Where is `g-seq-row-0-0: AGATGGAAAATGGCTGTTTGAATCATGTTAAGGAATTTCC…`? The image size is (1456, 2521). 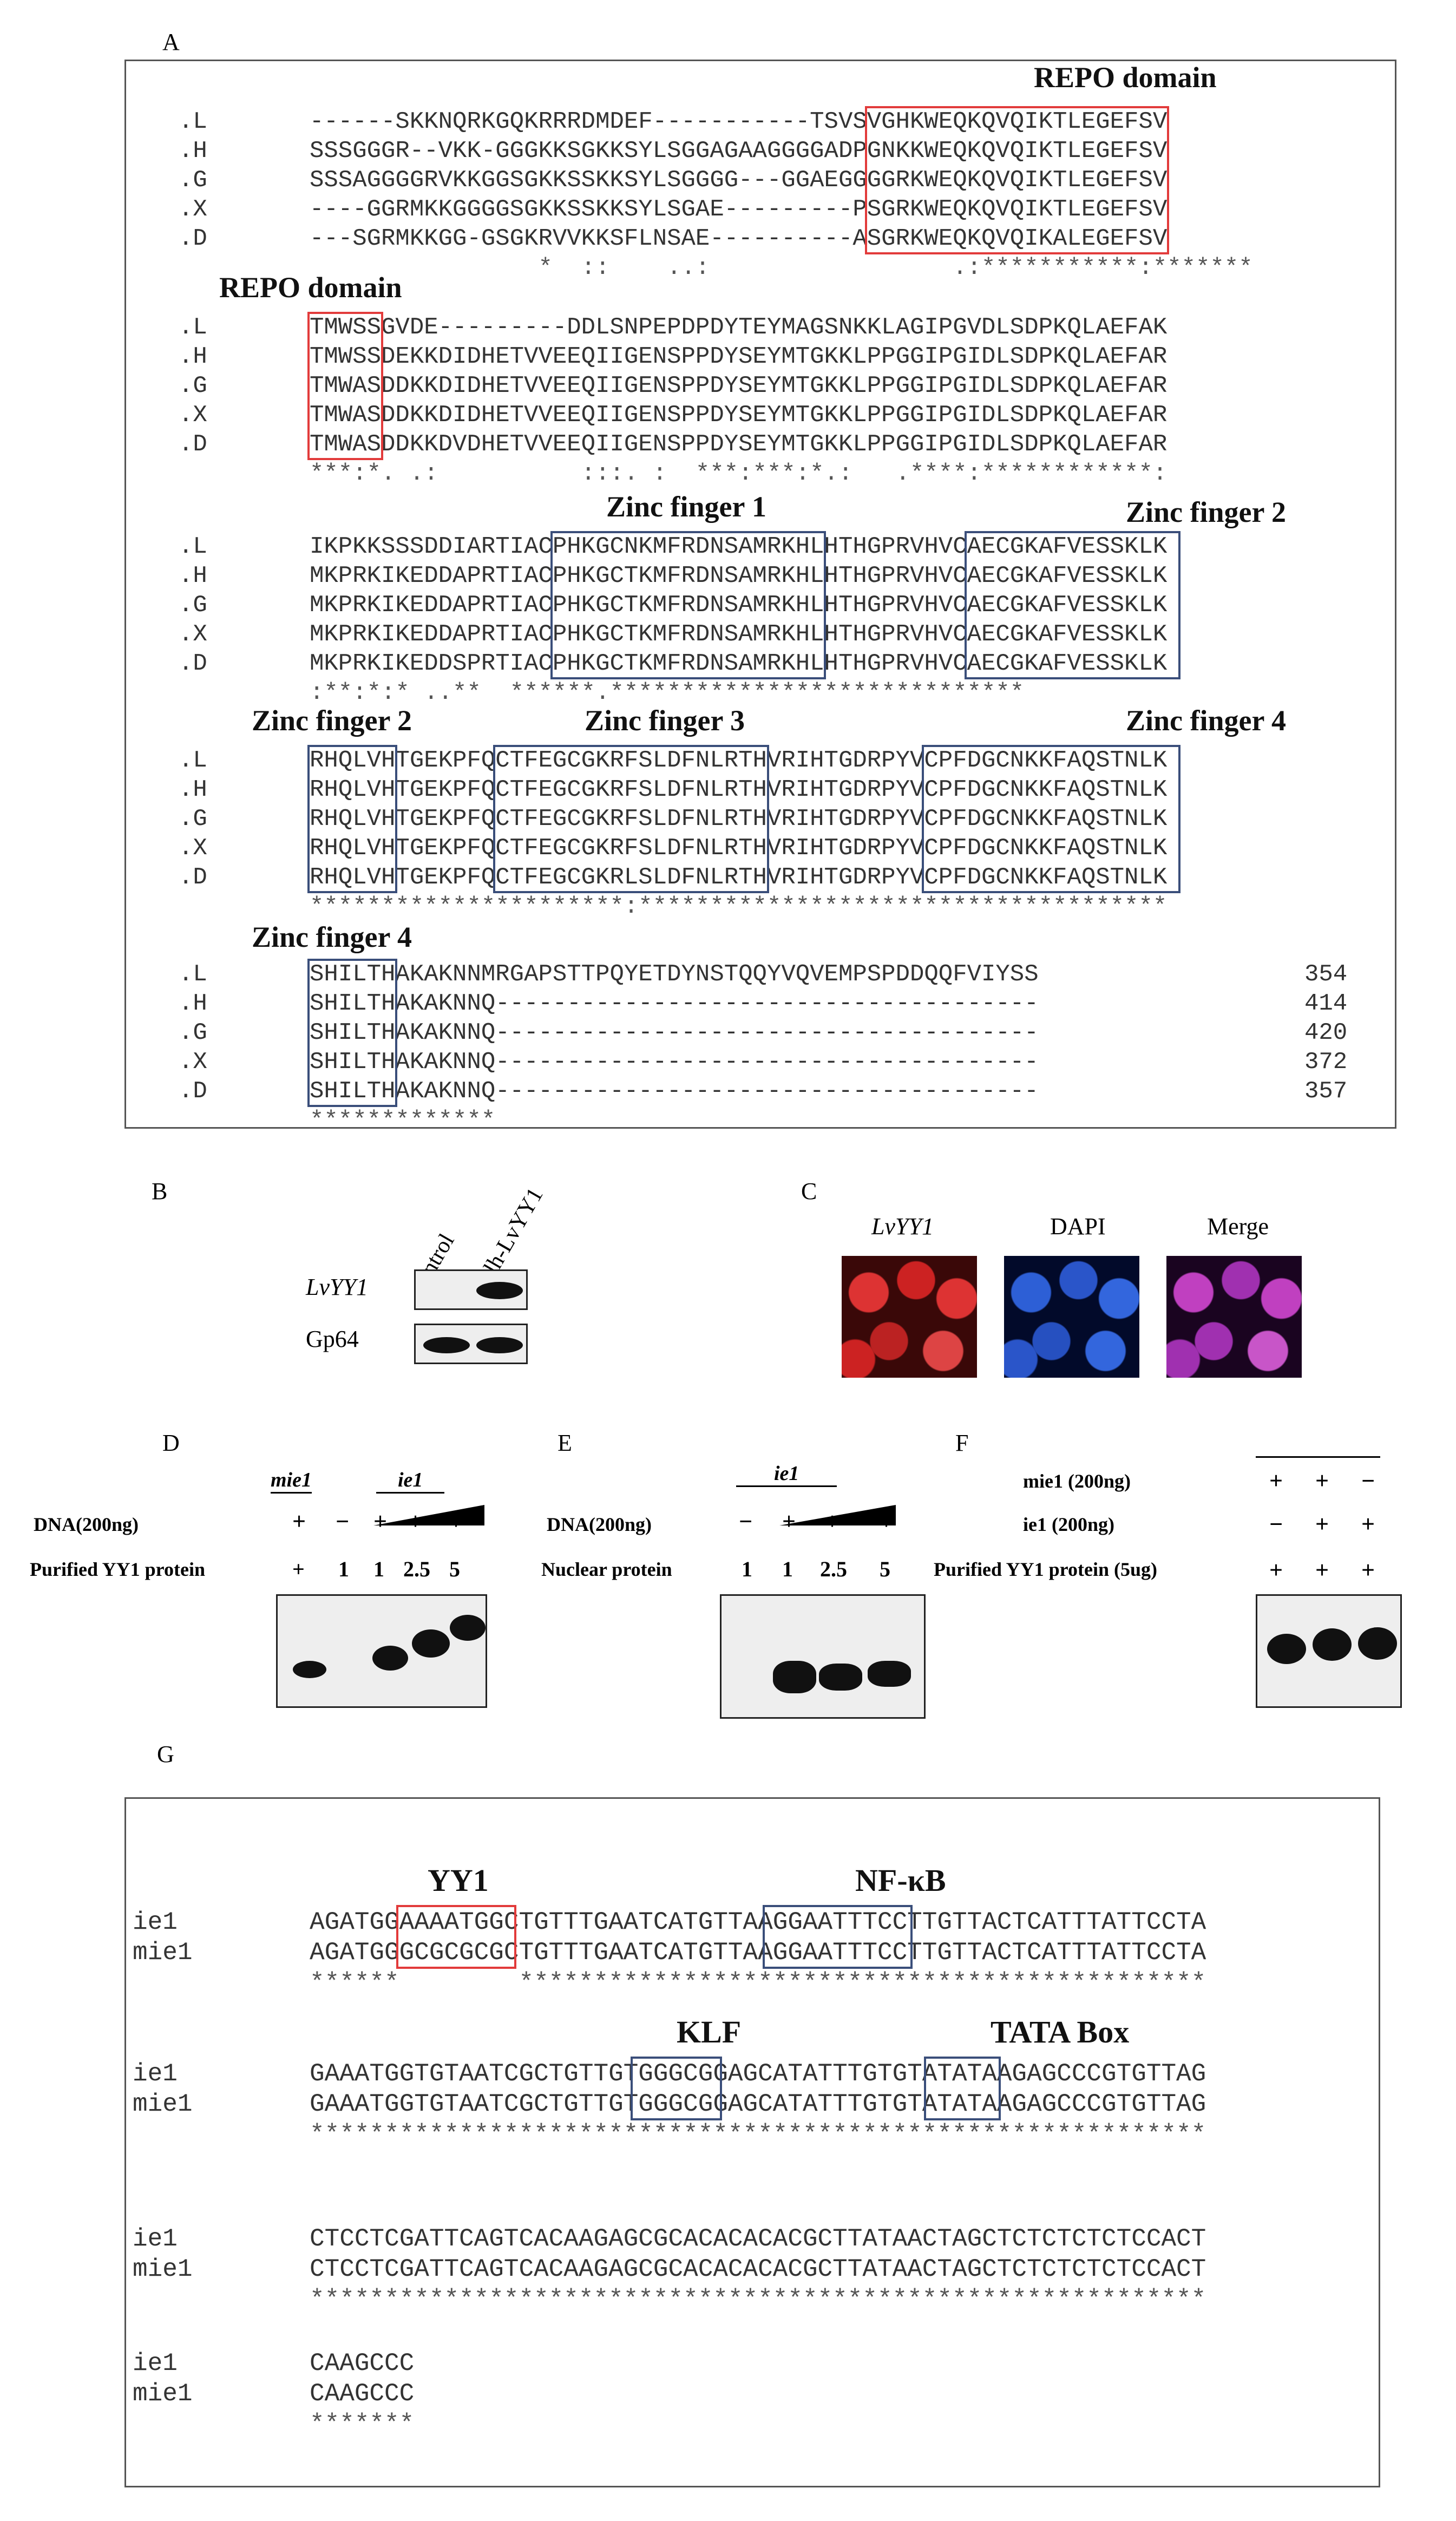 g-seq-row-0-0: AGATGGAAAATGGCTGTTTGAATCATGTTAAGGAATTTCC… is located at coordinates (758, 1922).